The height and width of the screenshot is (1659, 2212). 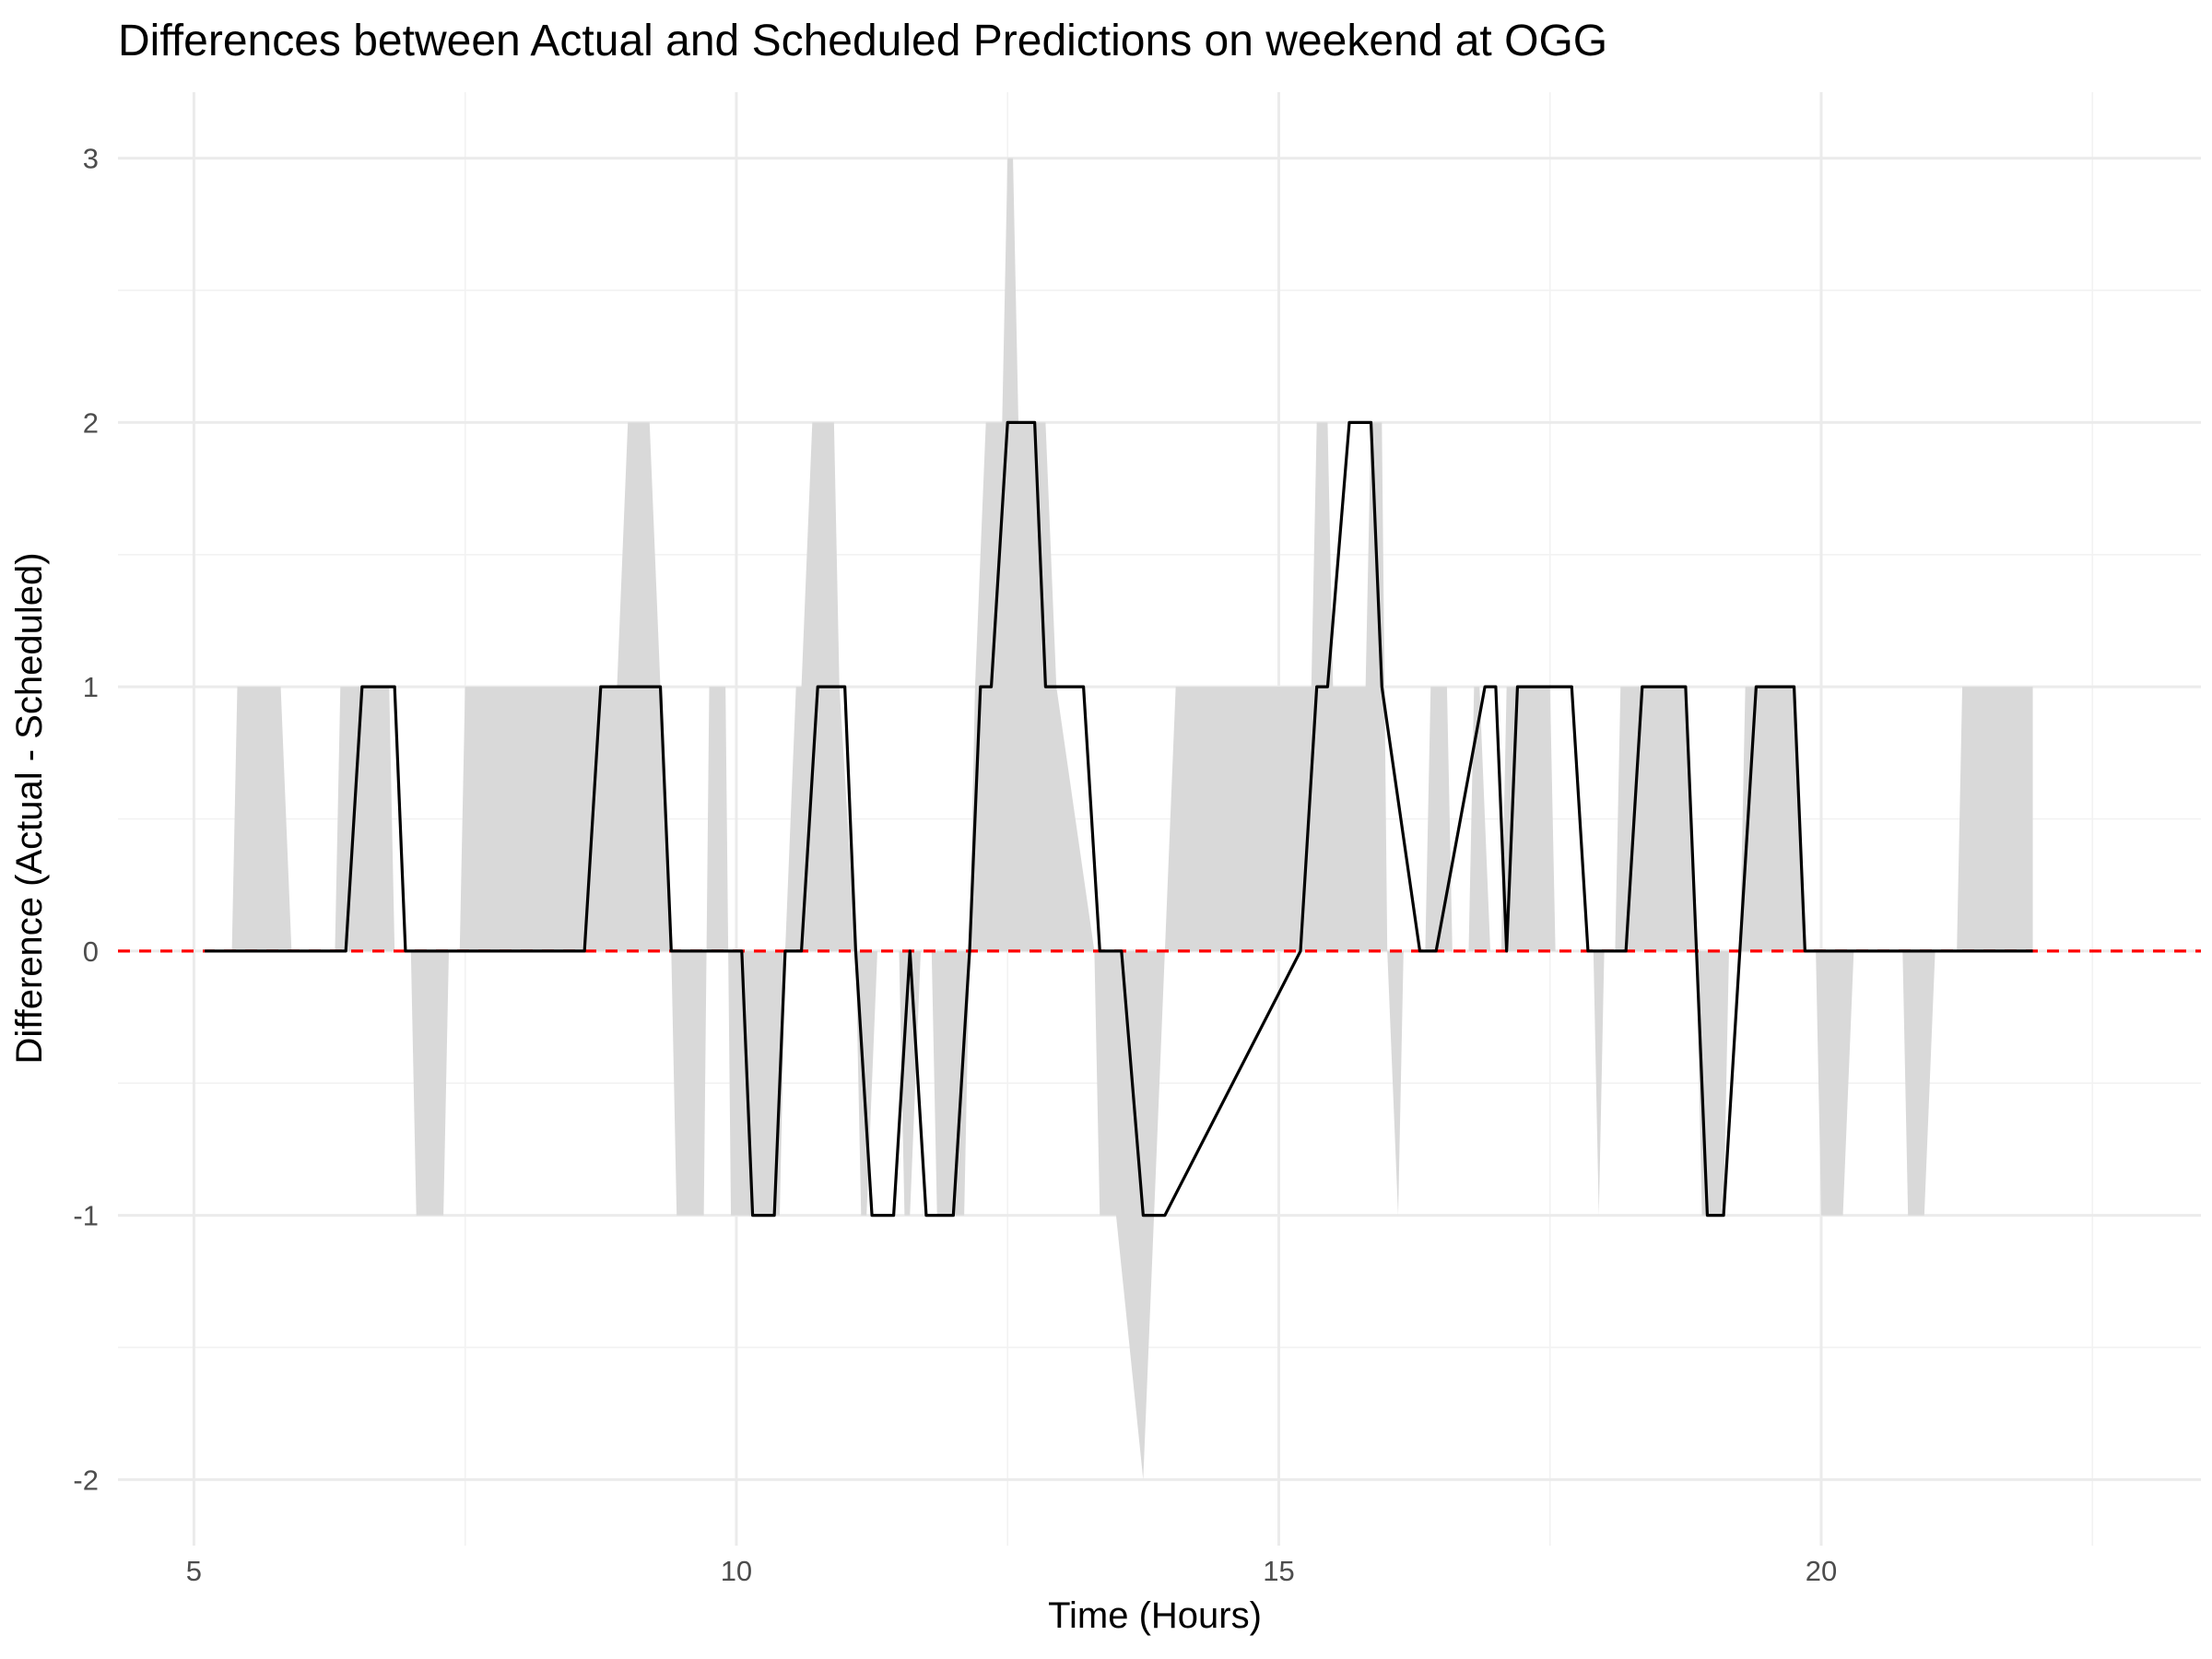 I want to click on y-tick-label: -1, so click(x=86, y=1216).